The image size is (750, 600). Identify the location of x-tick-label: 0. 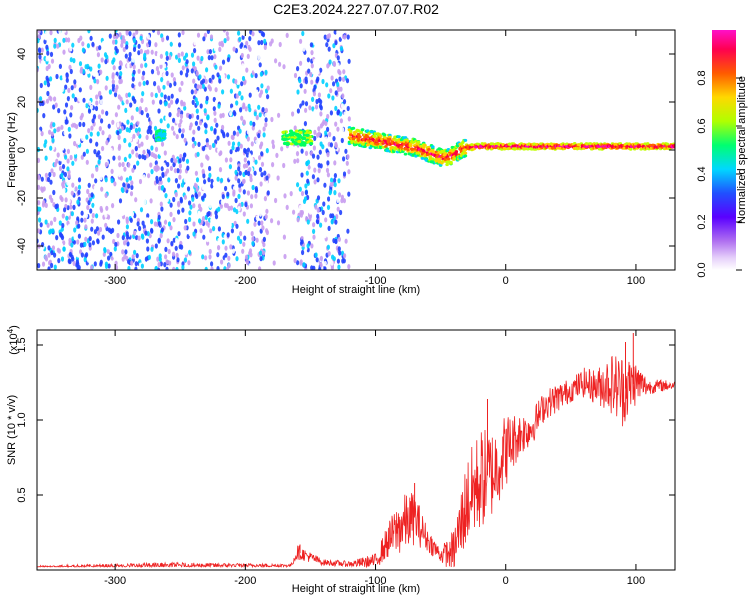
(506, 281).